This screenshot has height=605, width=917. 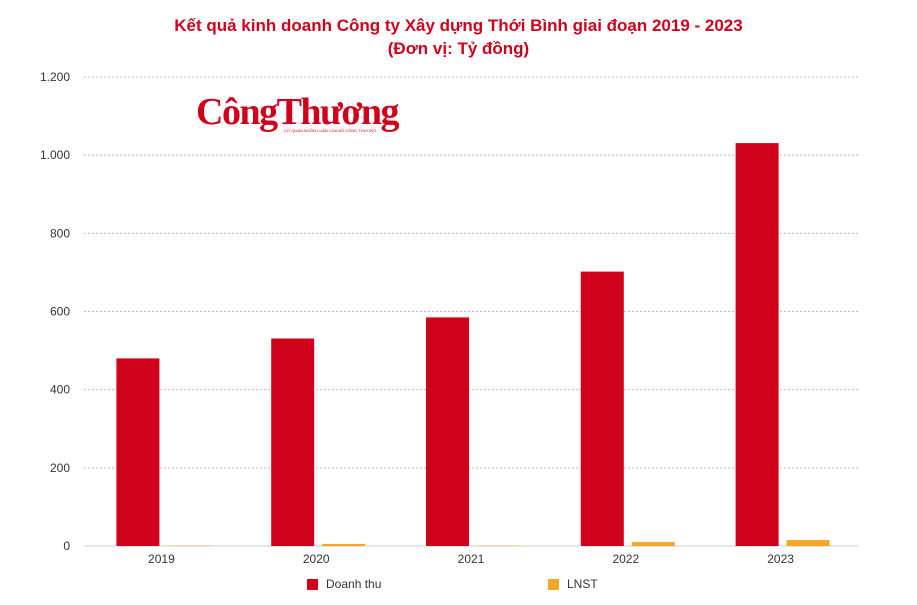 I want to click on y-tick-label: 0, so click(x=66, y=546).